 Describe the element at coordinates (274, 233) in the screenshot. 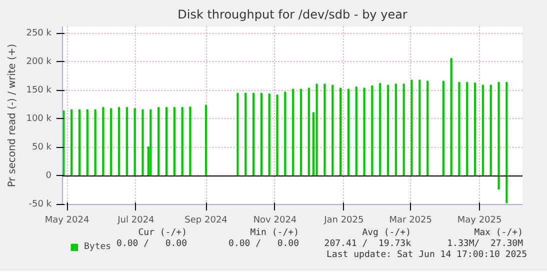

I see `text: Min (-/+)` at that location.